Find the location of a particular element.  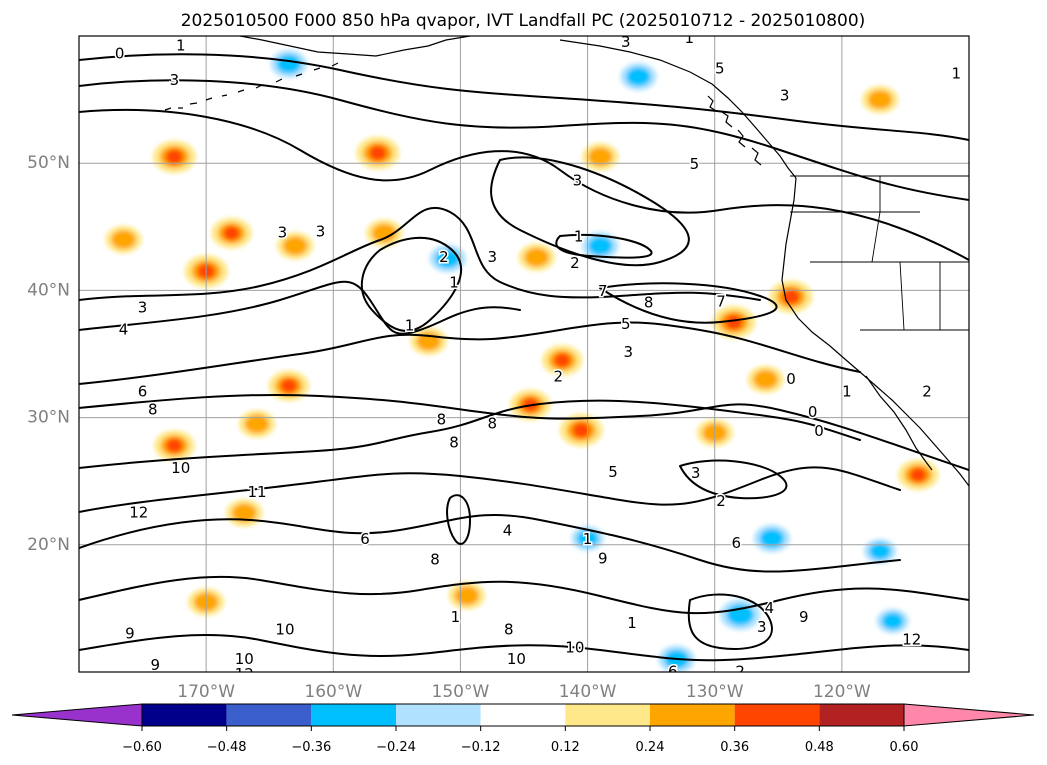

baja-california-coastline is located at coordinates (899, 423).